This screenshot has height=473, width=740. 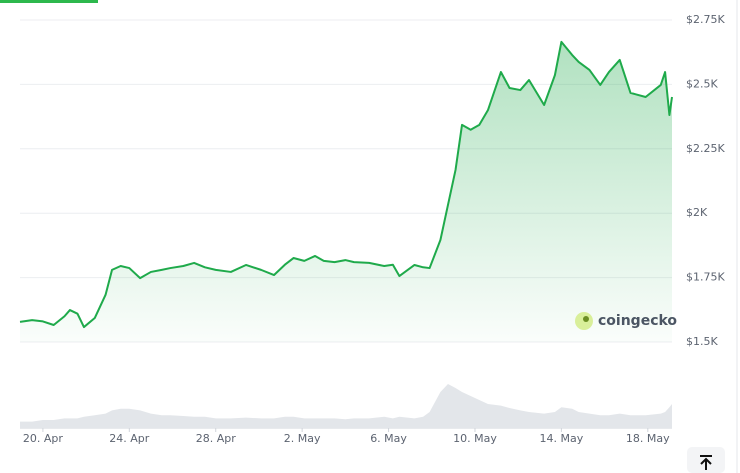 What do you see at coordinates (705, 277) in the screenshot?
I see `y-tick-label: $1.75K` at bounding box center [705, 277].